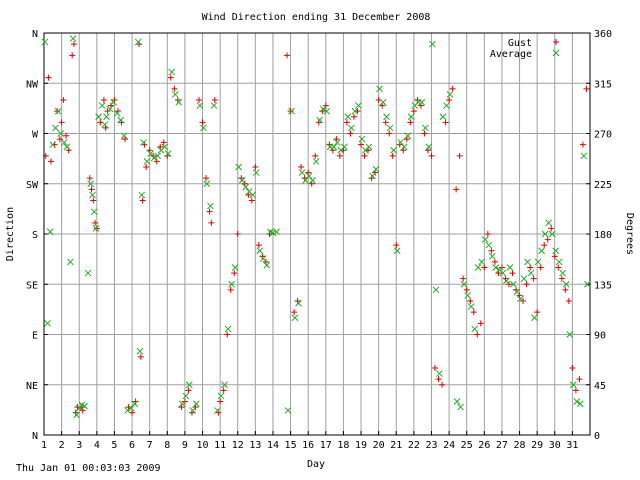 This screenshot has height=480, width=640. What do you see at coordinates (414, 445) in the screenshot?
I see `x-tick-label: 22` at bounding box center [414, 445].